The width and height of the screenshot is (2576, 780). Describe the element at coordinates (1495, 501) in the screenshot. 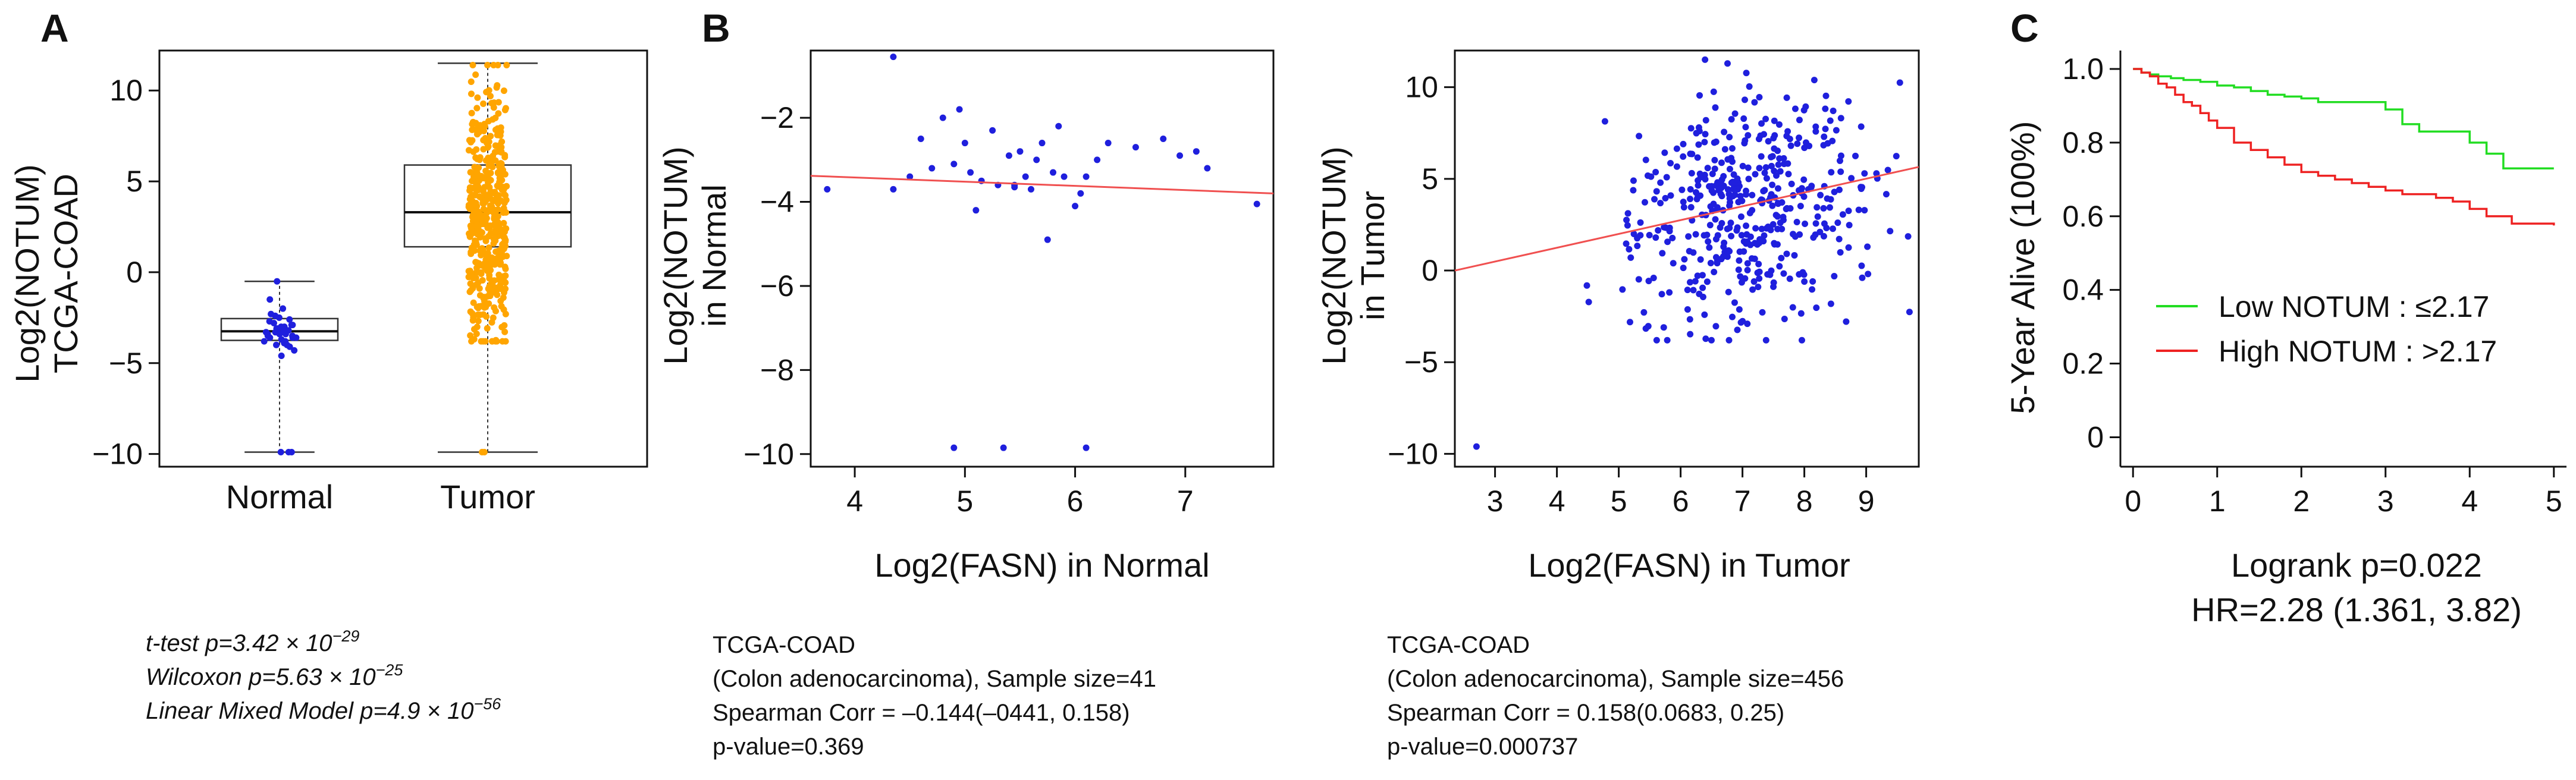

I see `b2-xtick-label: 3` at that location.